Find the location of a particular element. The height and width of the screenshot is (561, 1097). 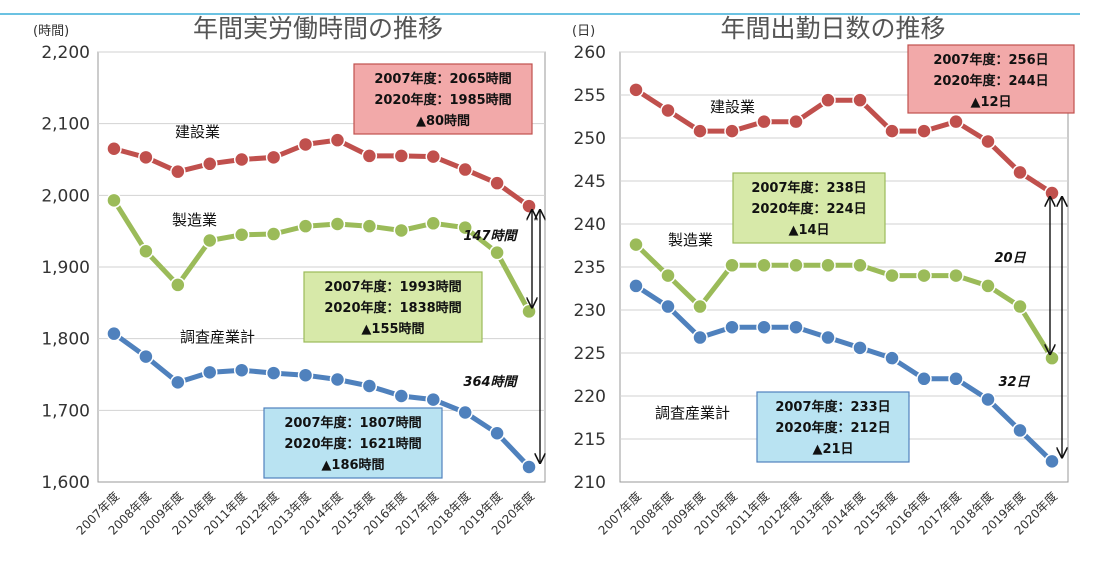

annotation-line: 2020年度：1838時間 is located at coordinates (392, 308).